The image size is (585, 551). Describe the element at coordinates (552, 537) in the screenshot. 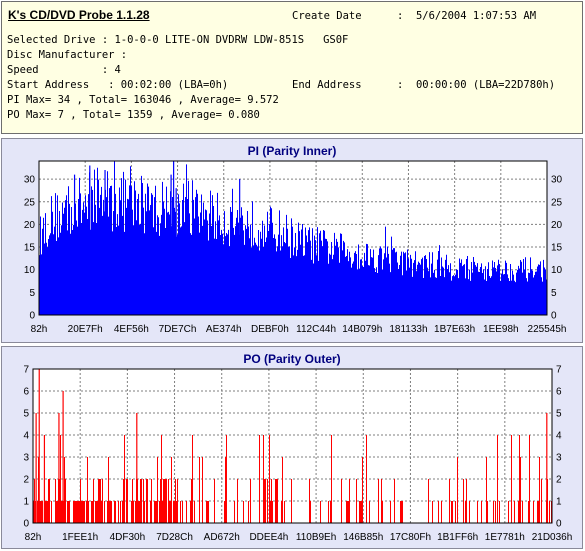

I see `x-tick-label: 21D036h` at that location.